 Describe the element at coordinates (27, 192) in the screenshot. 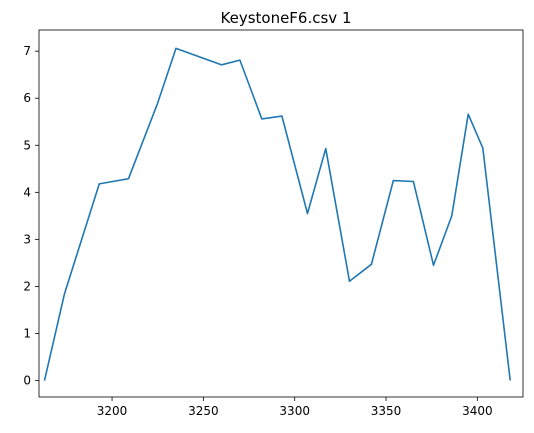

I see `y-tick-label: 4` at that location.